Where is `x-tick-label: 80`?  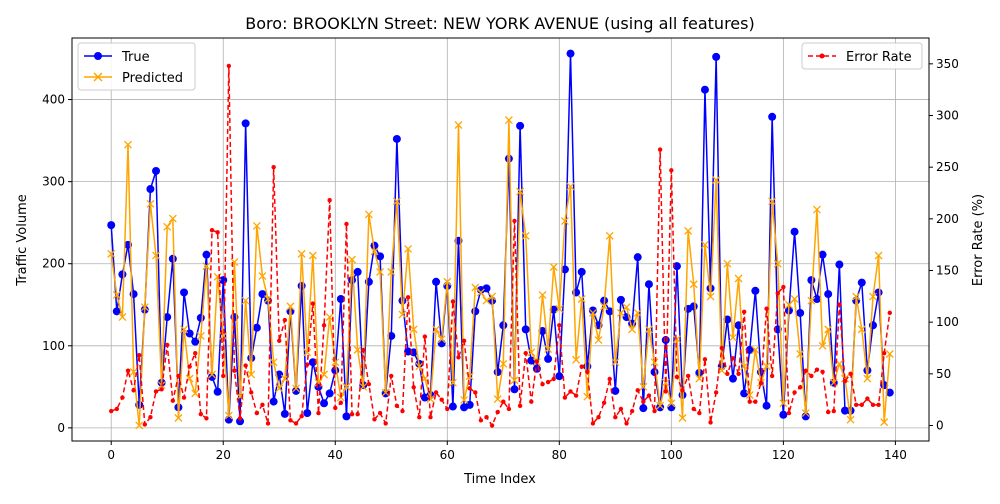
x-tick-label: 80 is located at coordinates (559, 455).